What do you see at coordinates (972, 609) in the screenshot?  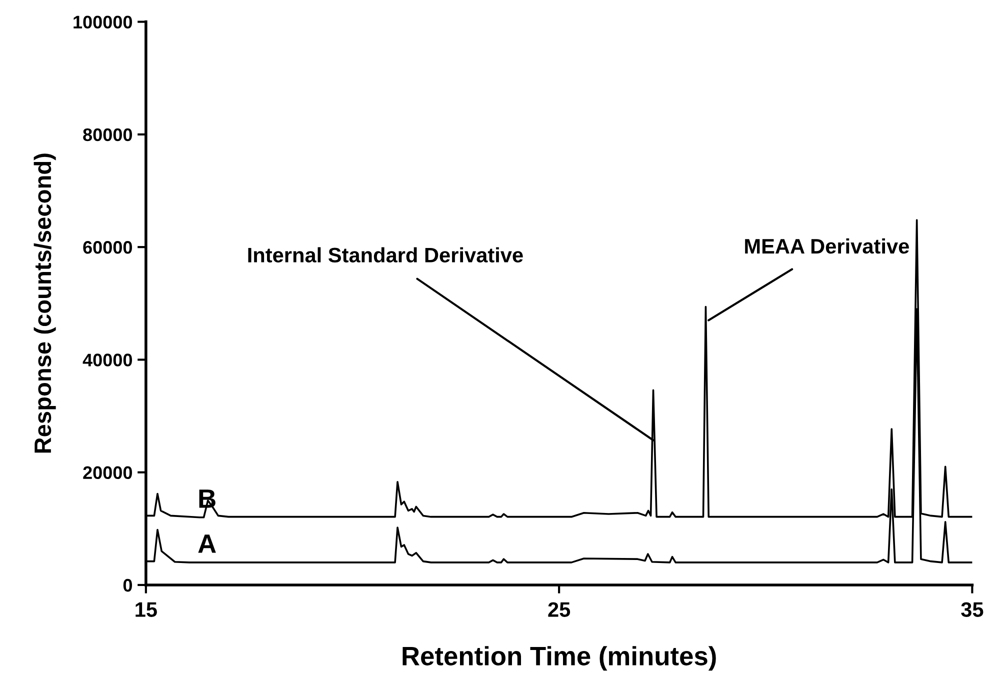 I see `x-tick-label: 35` at bounding box center [972, 609].